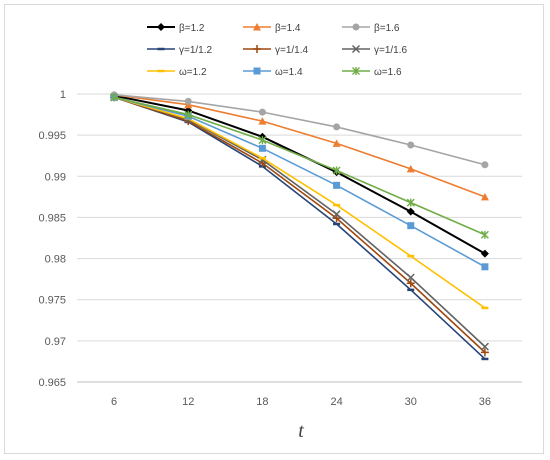  What do you see at coordinates (55, 342) in the screenshot?
I see `y-tick-label: 0.97` at bounding box center [55, 342].